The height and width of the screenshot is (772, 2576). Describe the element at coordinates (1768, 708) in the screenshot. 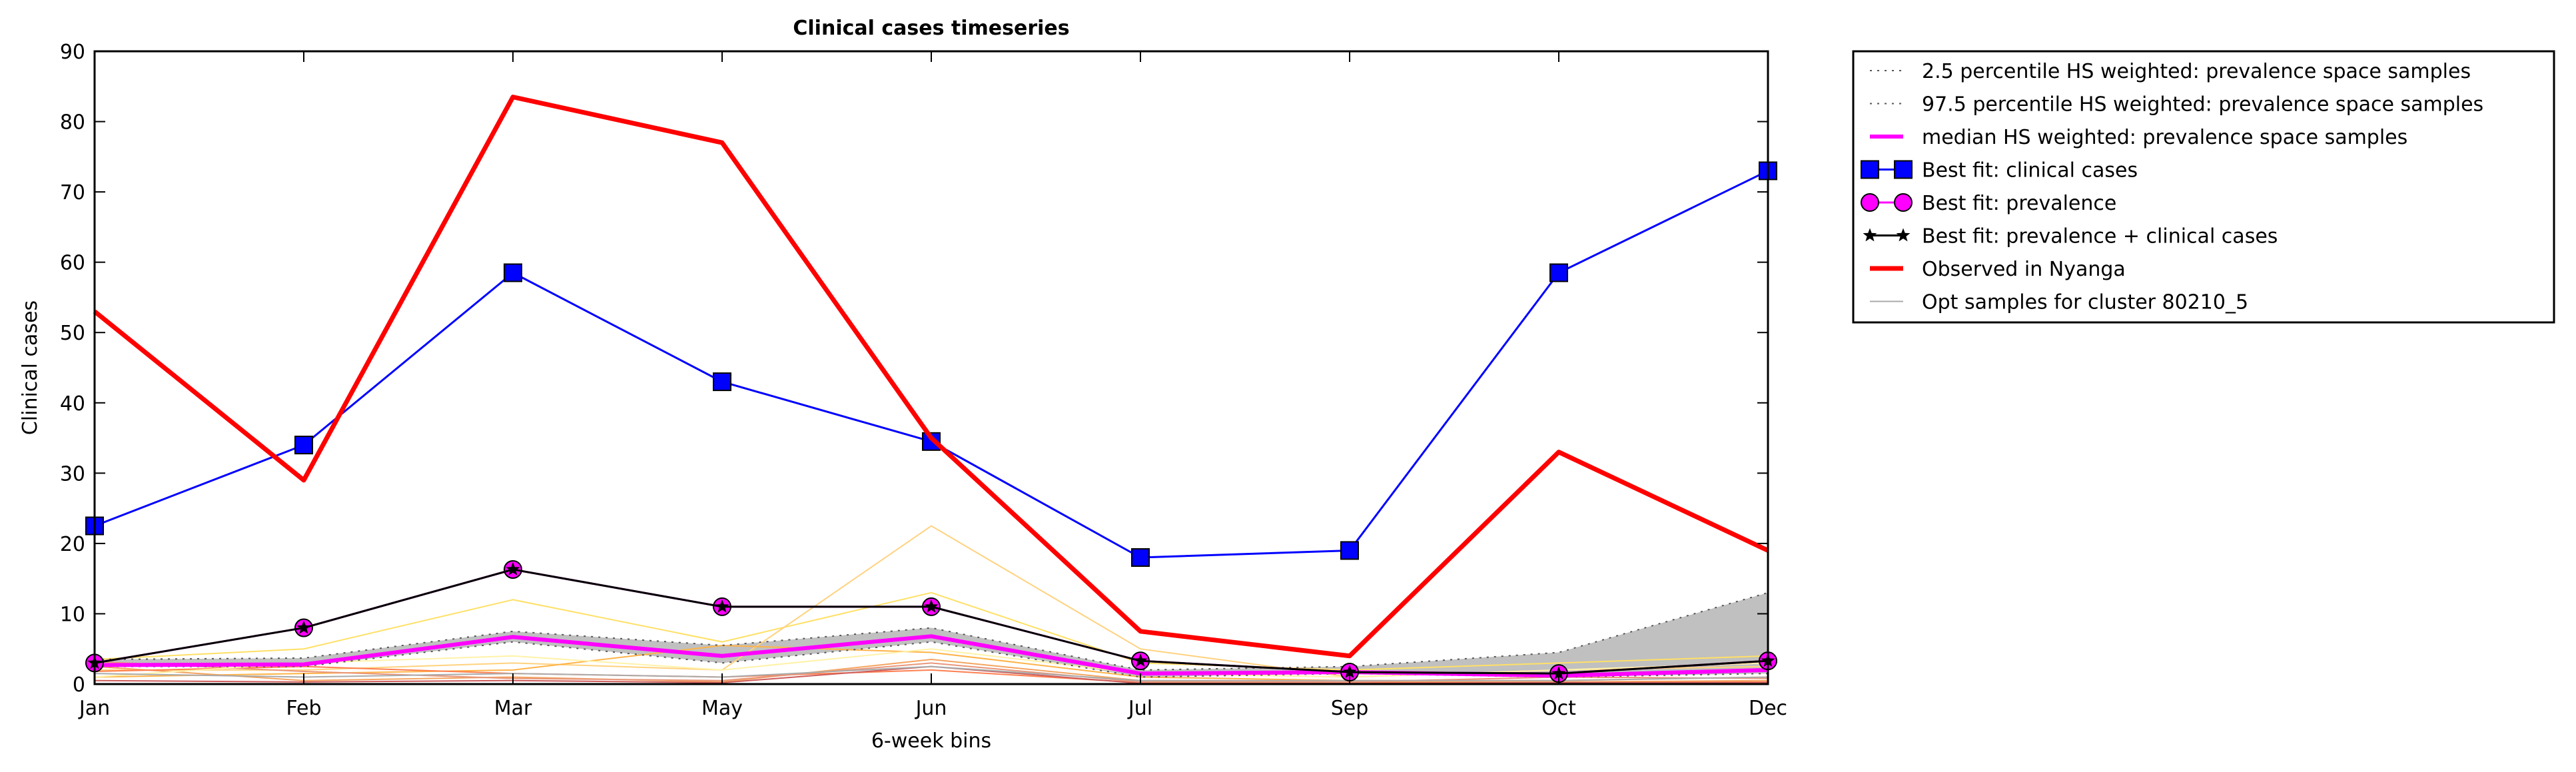

I see `x-tick-label: Dec` at that location.